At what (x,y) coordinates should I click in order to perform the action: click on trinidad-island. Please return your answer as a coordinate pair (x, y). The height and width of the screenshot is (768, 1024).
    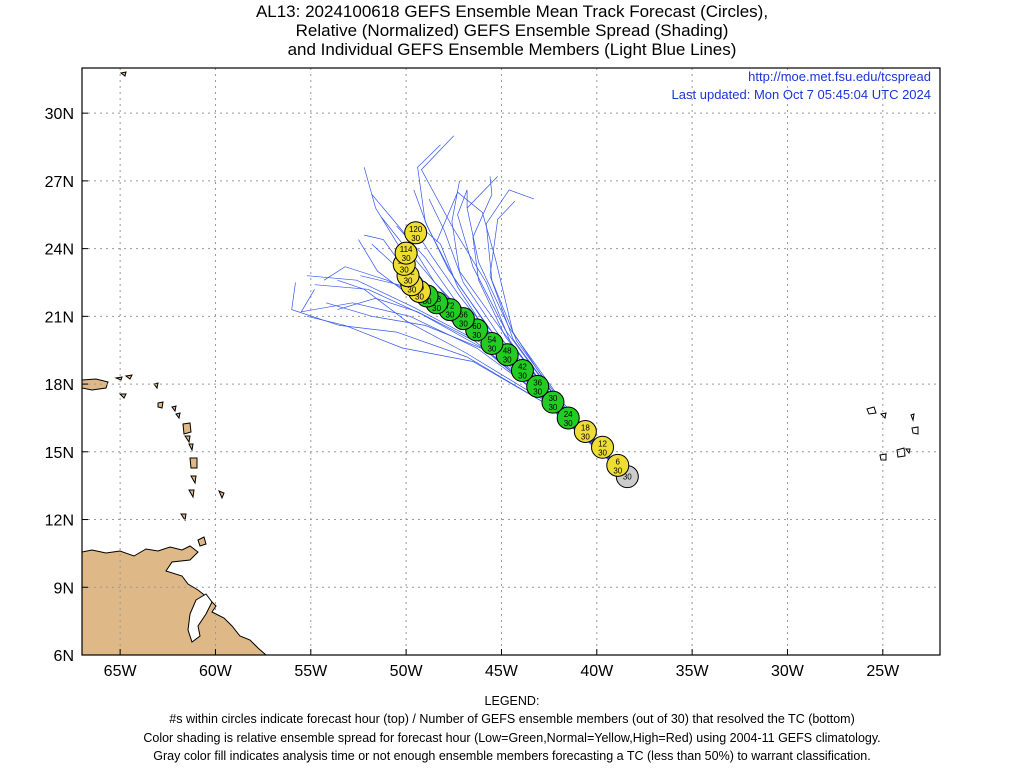
    Looking at the image, I should click on (202, 541).